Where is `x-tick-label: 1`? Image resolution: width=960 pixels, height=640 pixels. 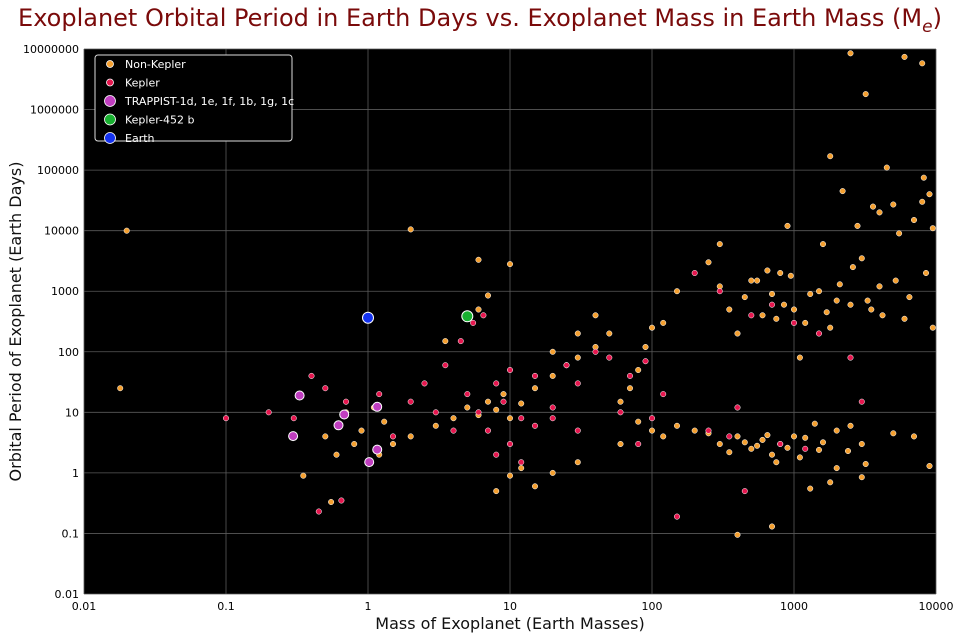 x-tick-label: 1 is located at coordinates (368, 606).